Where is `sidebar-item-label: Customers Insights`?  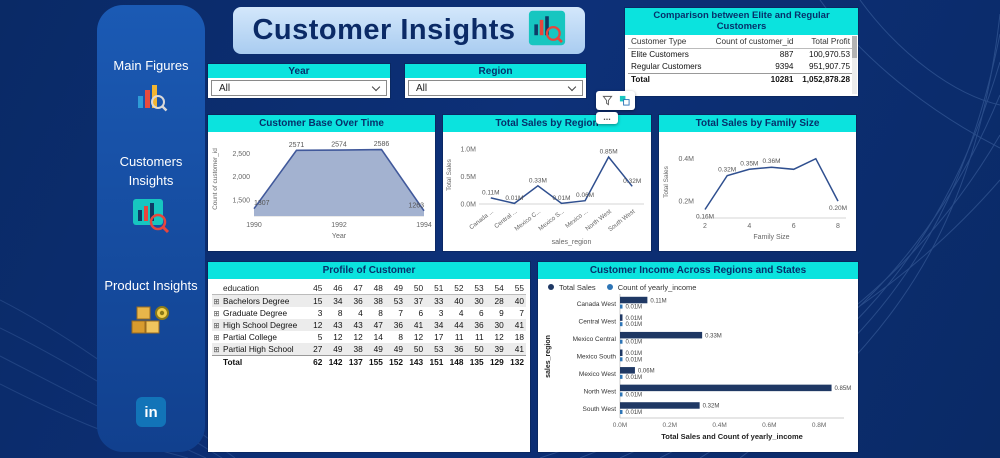
sidebar-item-label: Customers Insights is located at coordinates (151, 171).